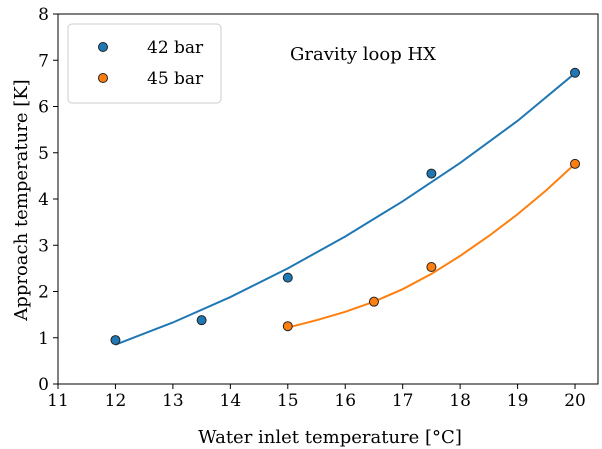  What do you see at coordinates (43, 385) in the screenshot?
I see `y-tick-label: 0` at bounding box center [43, 385].